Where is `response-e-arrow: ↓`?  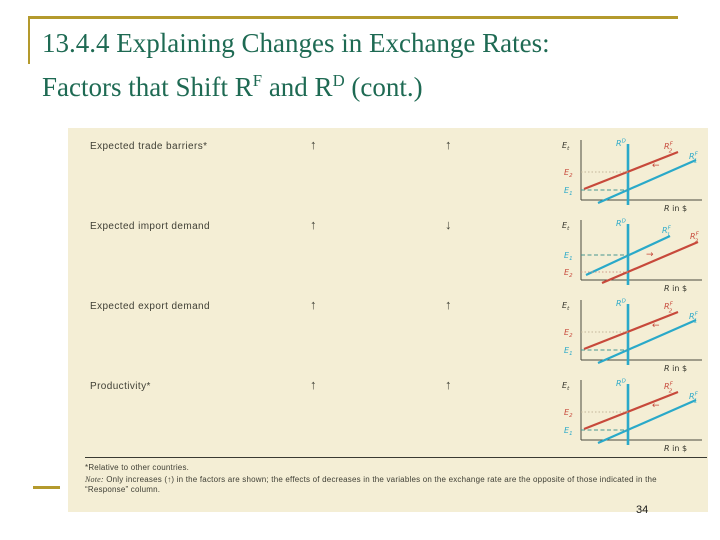
response-e-arrow: ↓ is located at coordinates (448, 224).